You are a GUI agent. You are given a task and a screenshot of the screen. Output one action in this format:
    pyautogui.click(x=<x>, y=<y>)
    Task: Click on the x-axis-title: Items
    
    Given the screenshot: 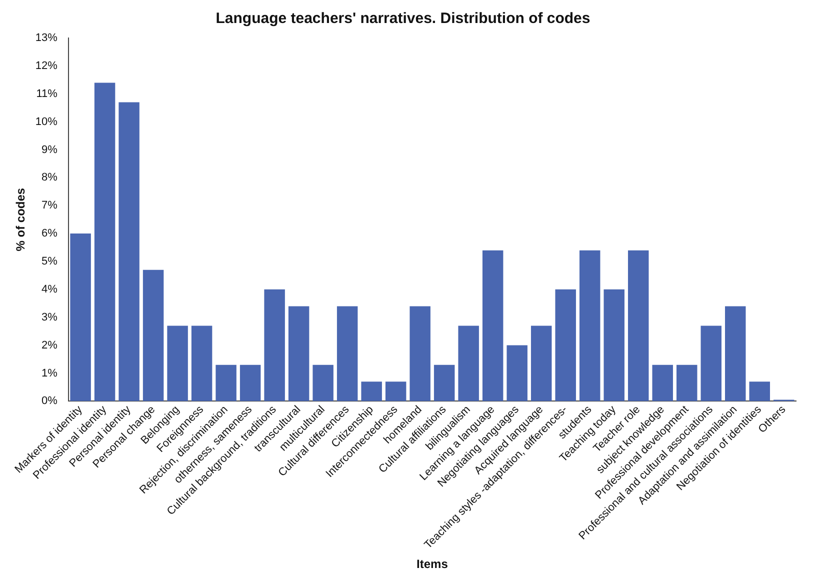 What is the action you would take?
    pyautogui.click(x=432, y=564)
    